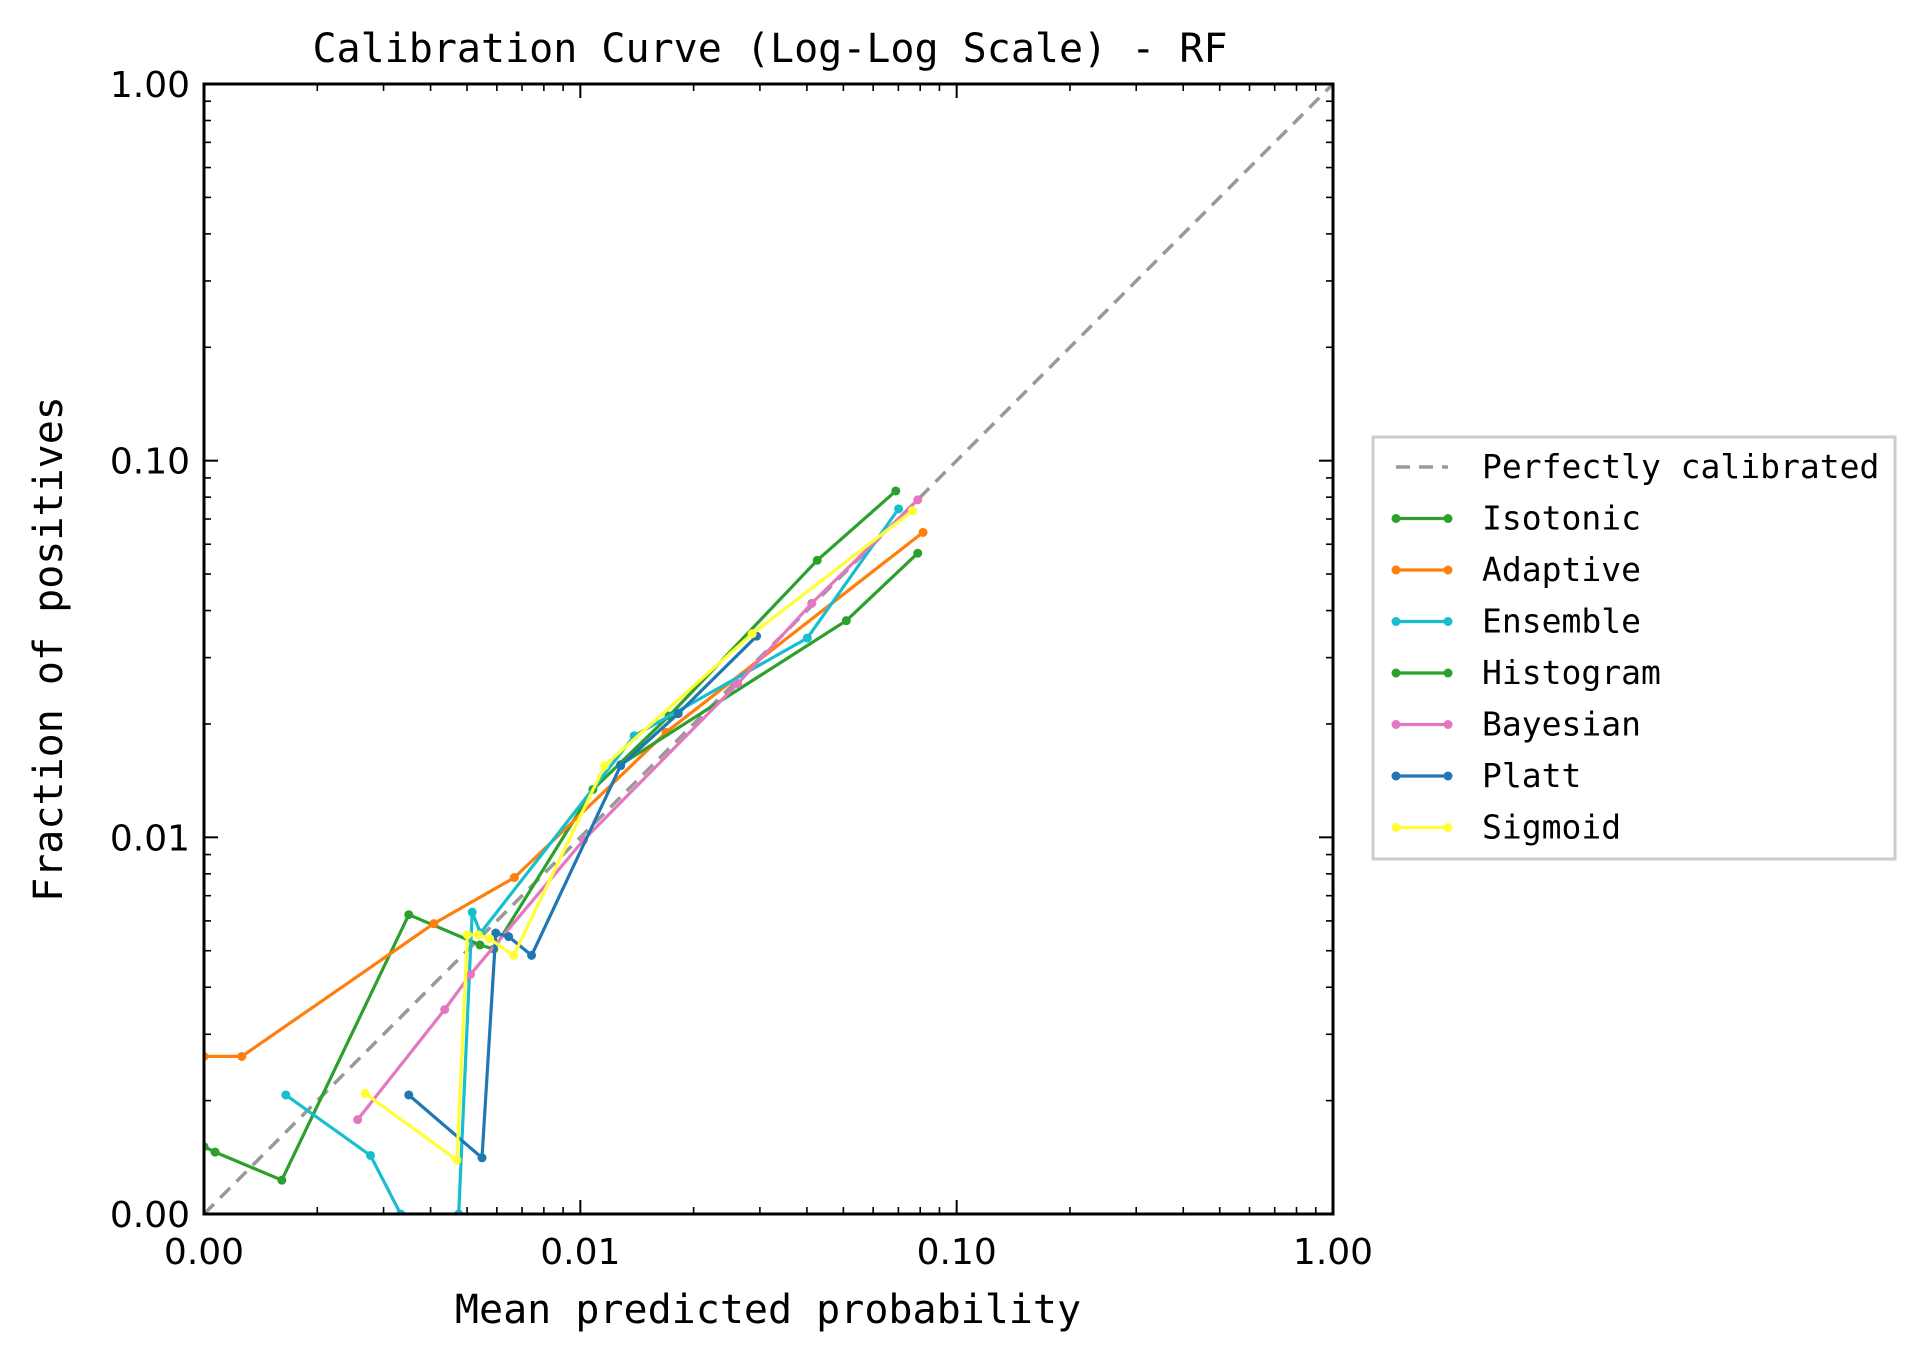  What do you see at coordinates (769, 49) in the screenshot?
I see `chart-title: Calibration Curve (Log-Log Scale) - RF` at bounding box center [769, 49].